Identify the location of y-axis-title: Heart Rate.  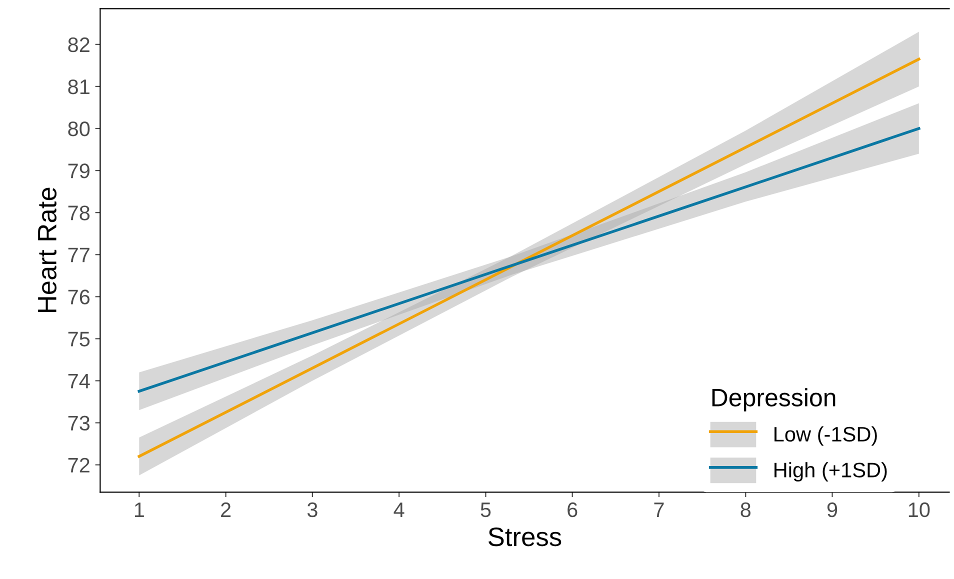
(47, 250).